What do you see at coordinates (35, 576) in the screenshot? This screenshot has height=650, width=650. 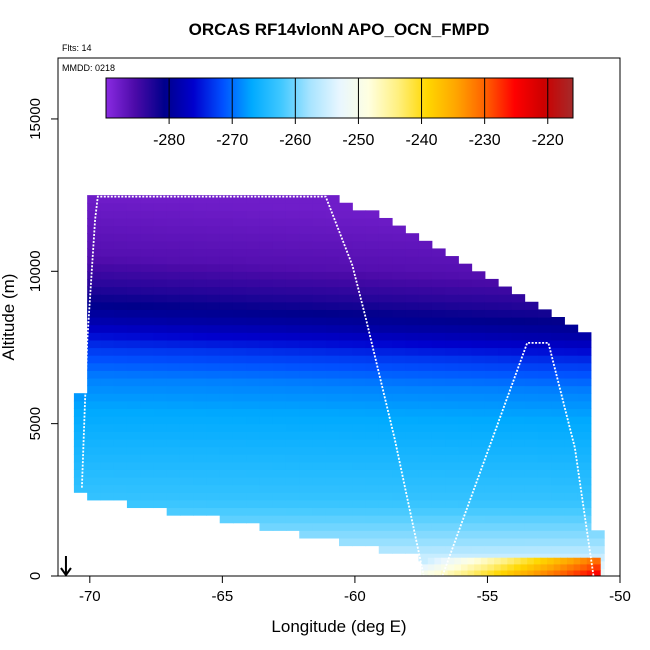 I see `y-tick-label: 0` at bounding box center [35, 576].